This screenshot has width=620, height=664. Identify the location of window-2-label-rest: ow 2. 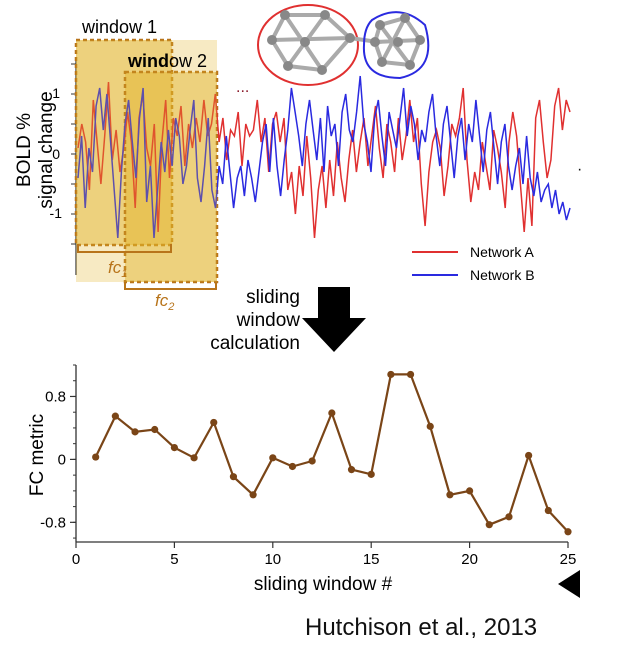
(188, 61).